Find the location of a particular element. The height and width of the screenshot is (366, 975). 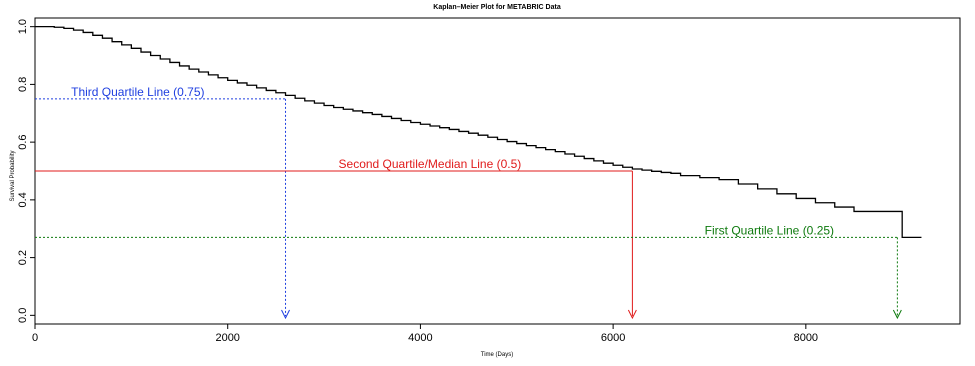

x-tick-label: 0 is located at coordinates (35, 338).